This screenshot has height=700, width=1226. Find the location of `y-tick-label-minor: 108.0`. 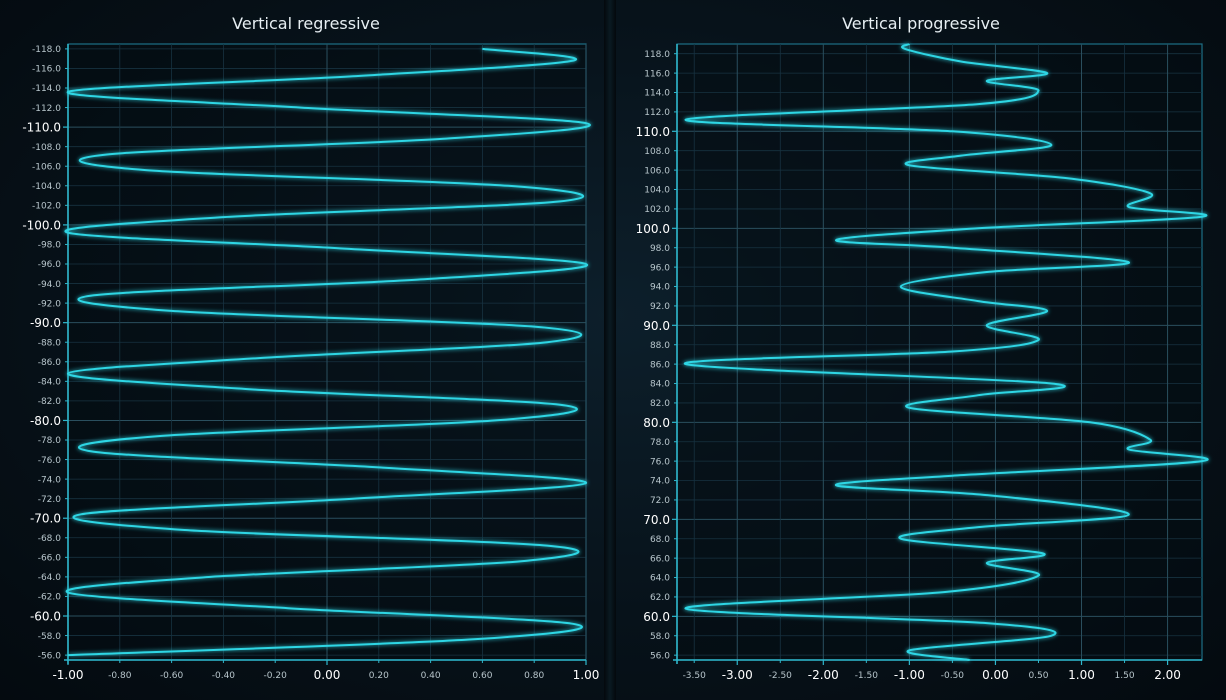

y-tick-label-minor: 108.0 is located at coordinates (657, 152).